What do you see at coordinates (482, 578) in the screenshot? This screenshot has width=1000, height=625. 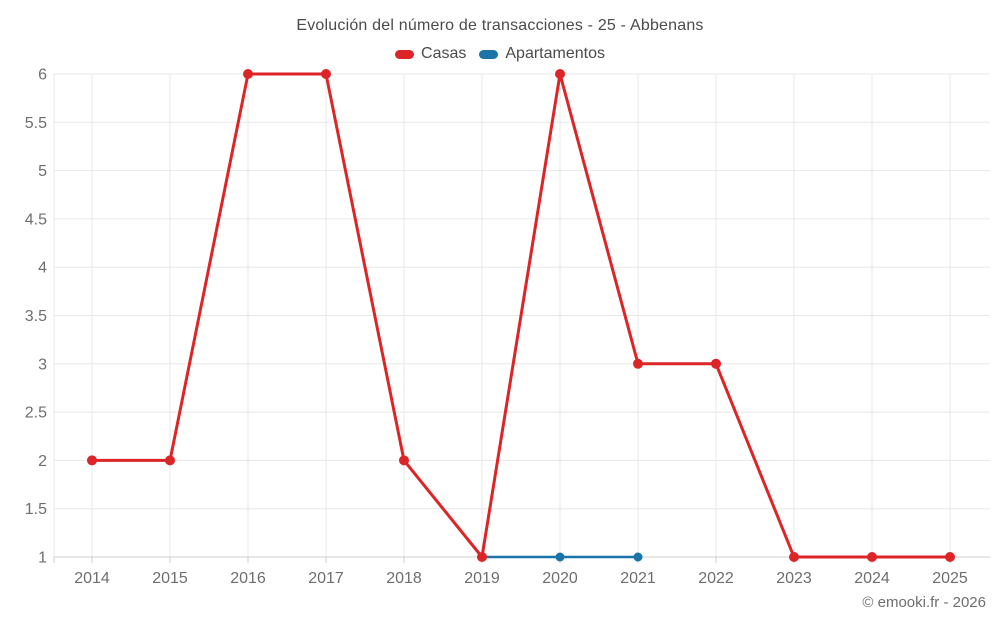 I see `x-tick-label-2019: 2019` at bounding box center [482, 578].